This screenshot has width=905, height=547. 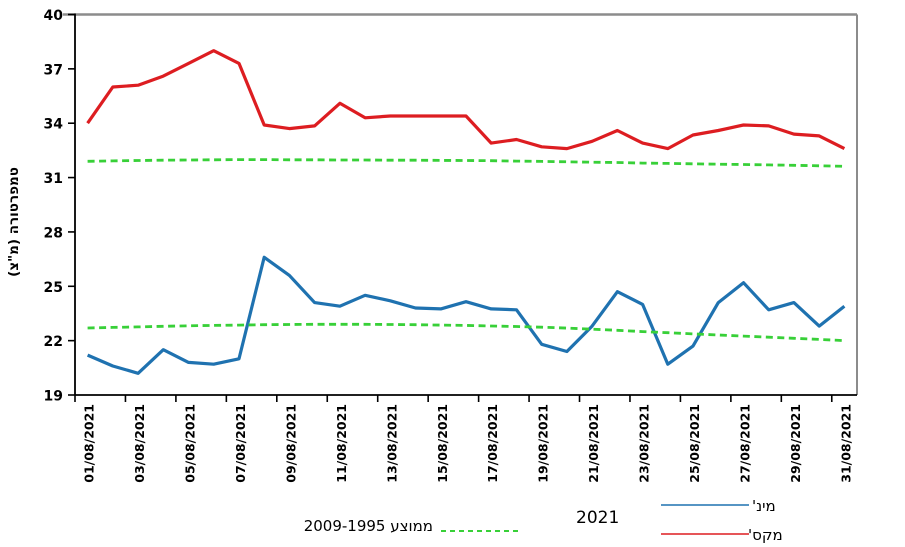 I want to click on legend-year-label: 2021, so click(x=598, y=518).